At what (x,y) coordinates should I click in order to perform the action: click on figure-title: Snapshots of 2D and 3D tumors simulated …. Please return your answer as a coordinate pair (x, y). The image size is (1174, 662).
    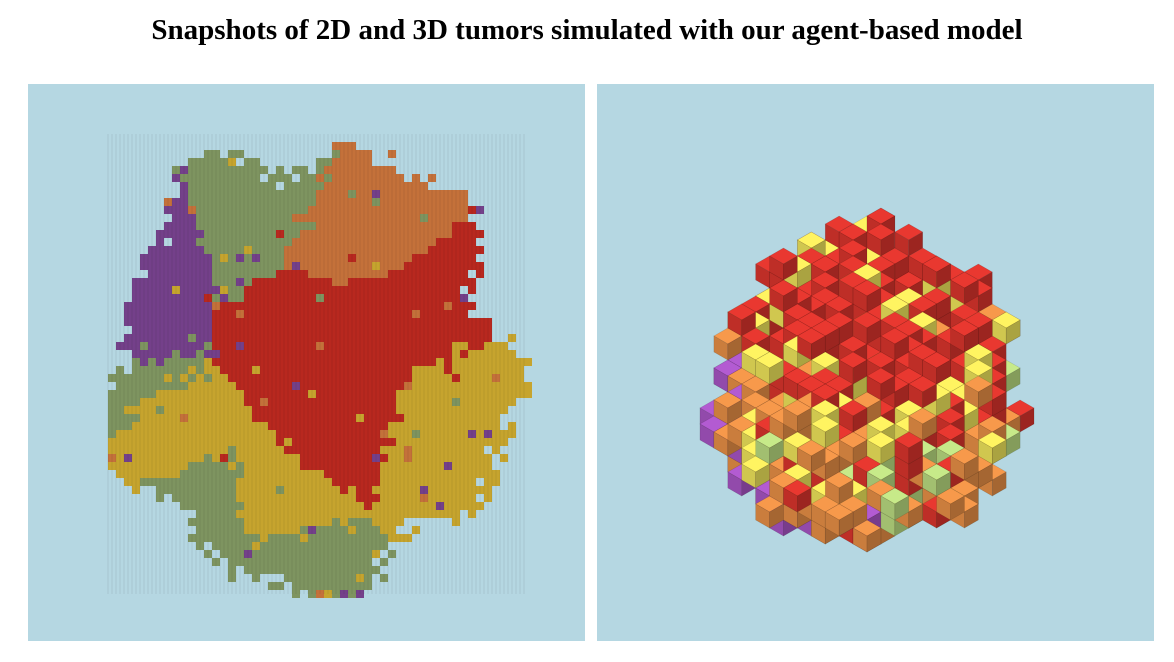
    Looking at the image, I should click on (587, 30).